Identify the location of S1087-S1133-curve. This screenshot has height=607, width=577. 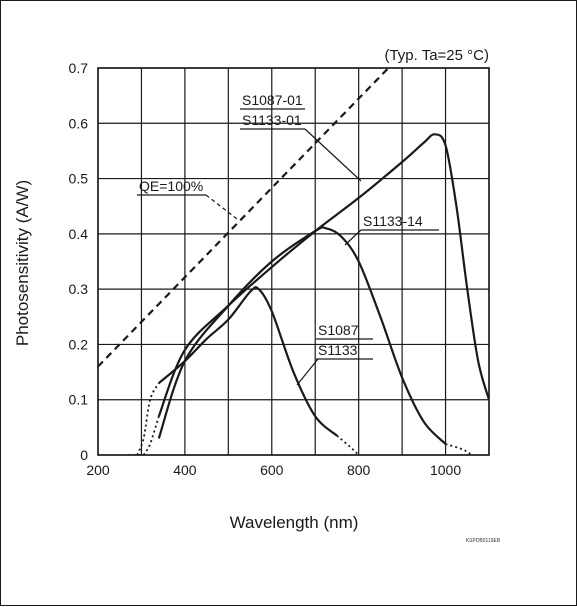
(248, 361).